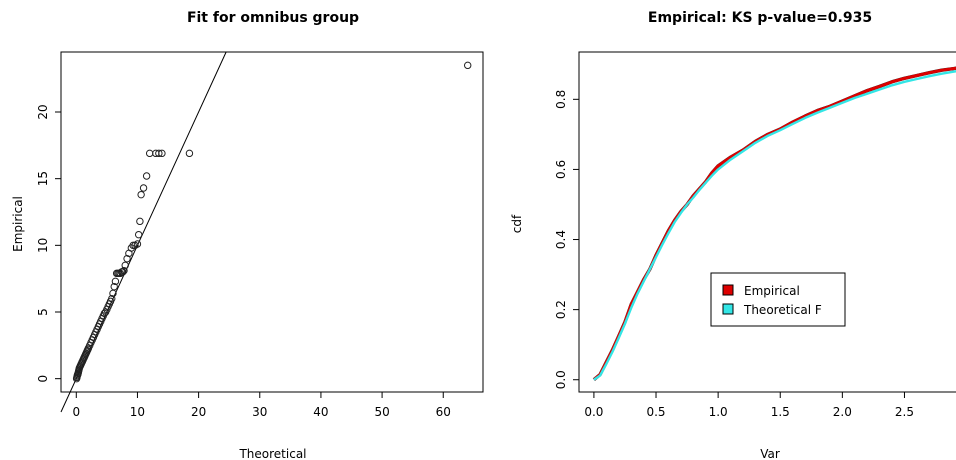  What do you see at coordinates (749, 405) in the screenshot?
I see `cdf-plot-x-axis: 0.00.51.01.52.02.53.0` at bounding box center [749, 405].